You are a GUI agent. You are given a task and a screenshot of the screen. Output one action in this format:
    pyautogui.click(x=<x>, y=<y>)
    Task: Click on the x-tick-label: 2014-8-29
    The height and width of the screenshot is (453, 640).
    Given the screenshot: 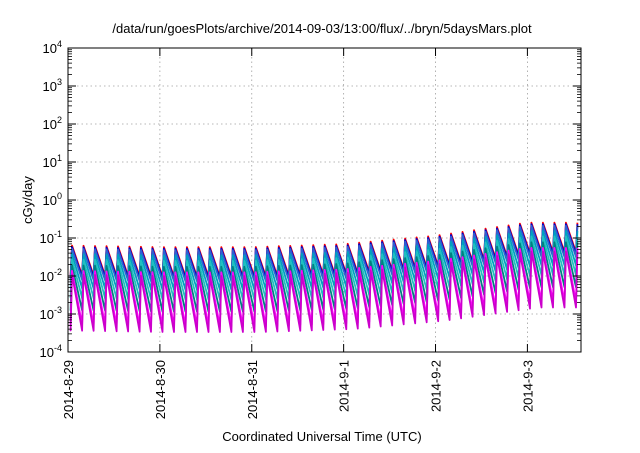 What is the action you would take?
    pyautogui.click(x=68, y=389)
    